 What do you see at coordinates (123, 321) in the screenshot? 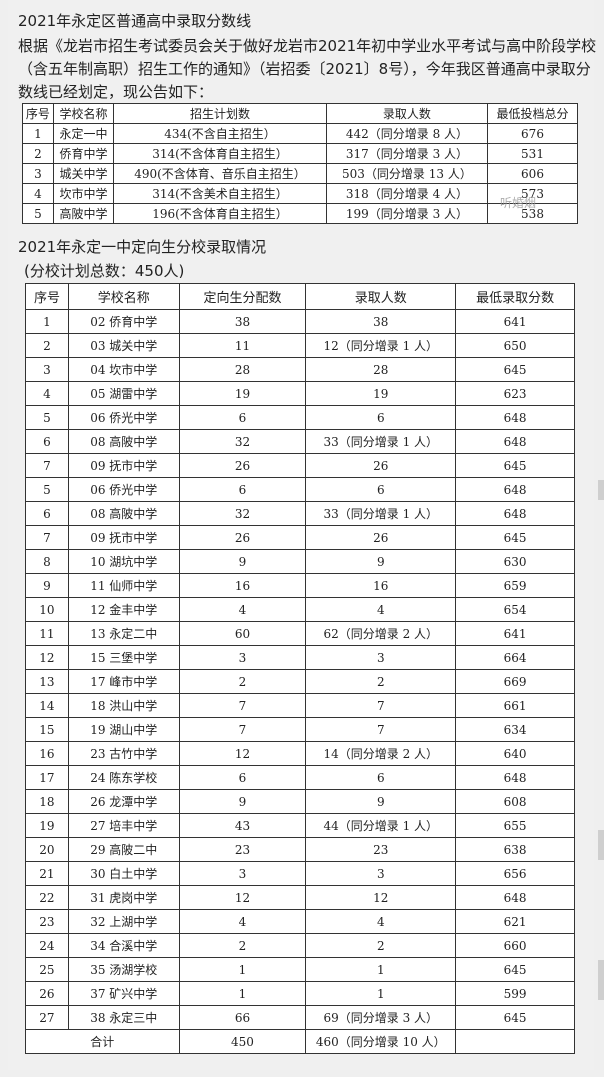
I see `cell-school: 02 侨育中学` at bounding box center [123, 321].